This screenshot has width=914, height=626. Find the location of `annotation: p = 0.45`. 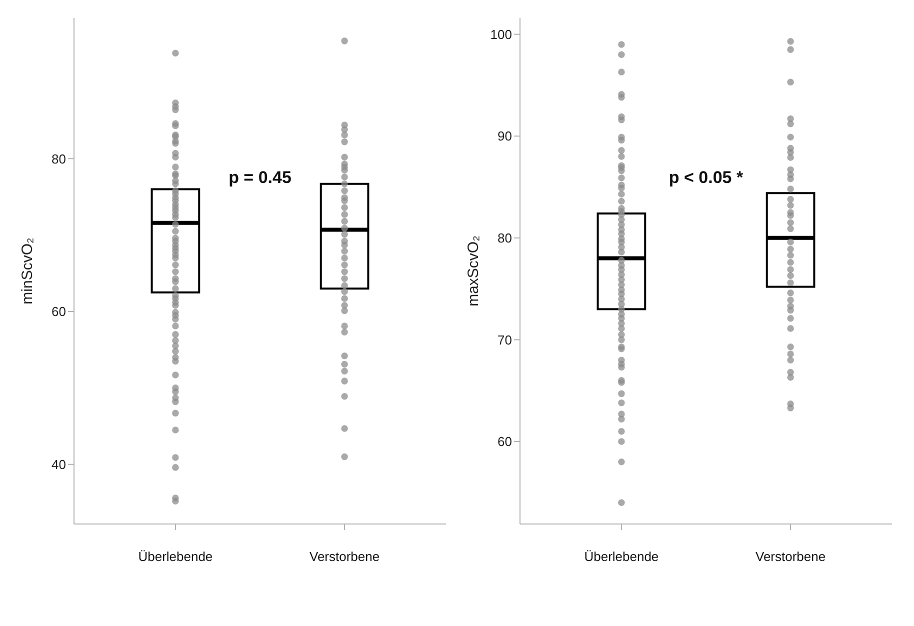

annotation: p = 0.45 is located at coordinates (260, 178).